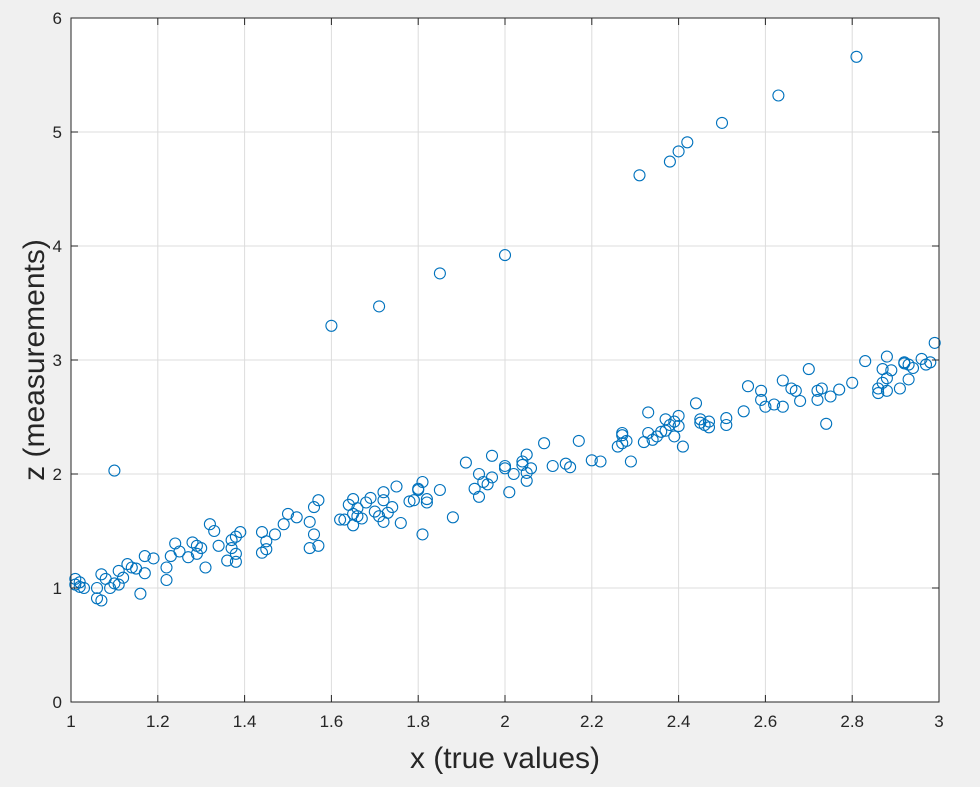 Image resolution: width=980 pixels, height=787 pixels. What do you see at coordinates (418, 721) in the screenshot?
I see `x-tick-label: 1.8` at bounding box center [418, 721].